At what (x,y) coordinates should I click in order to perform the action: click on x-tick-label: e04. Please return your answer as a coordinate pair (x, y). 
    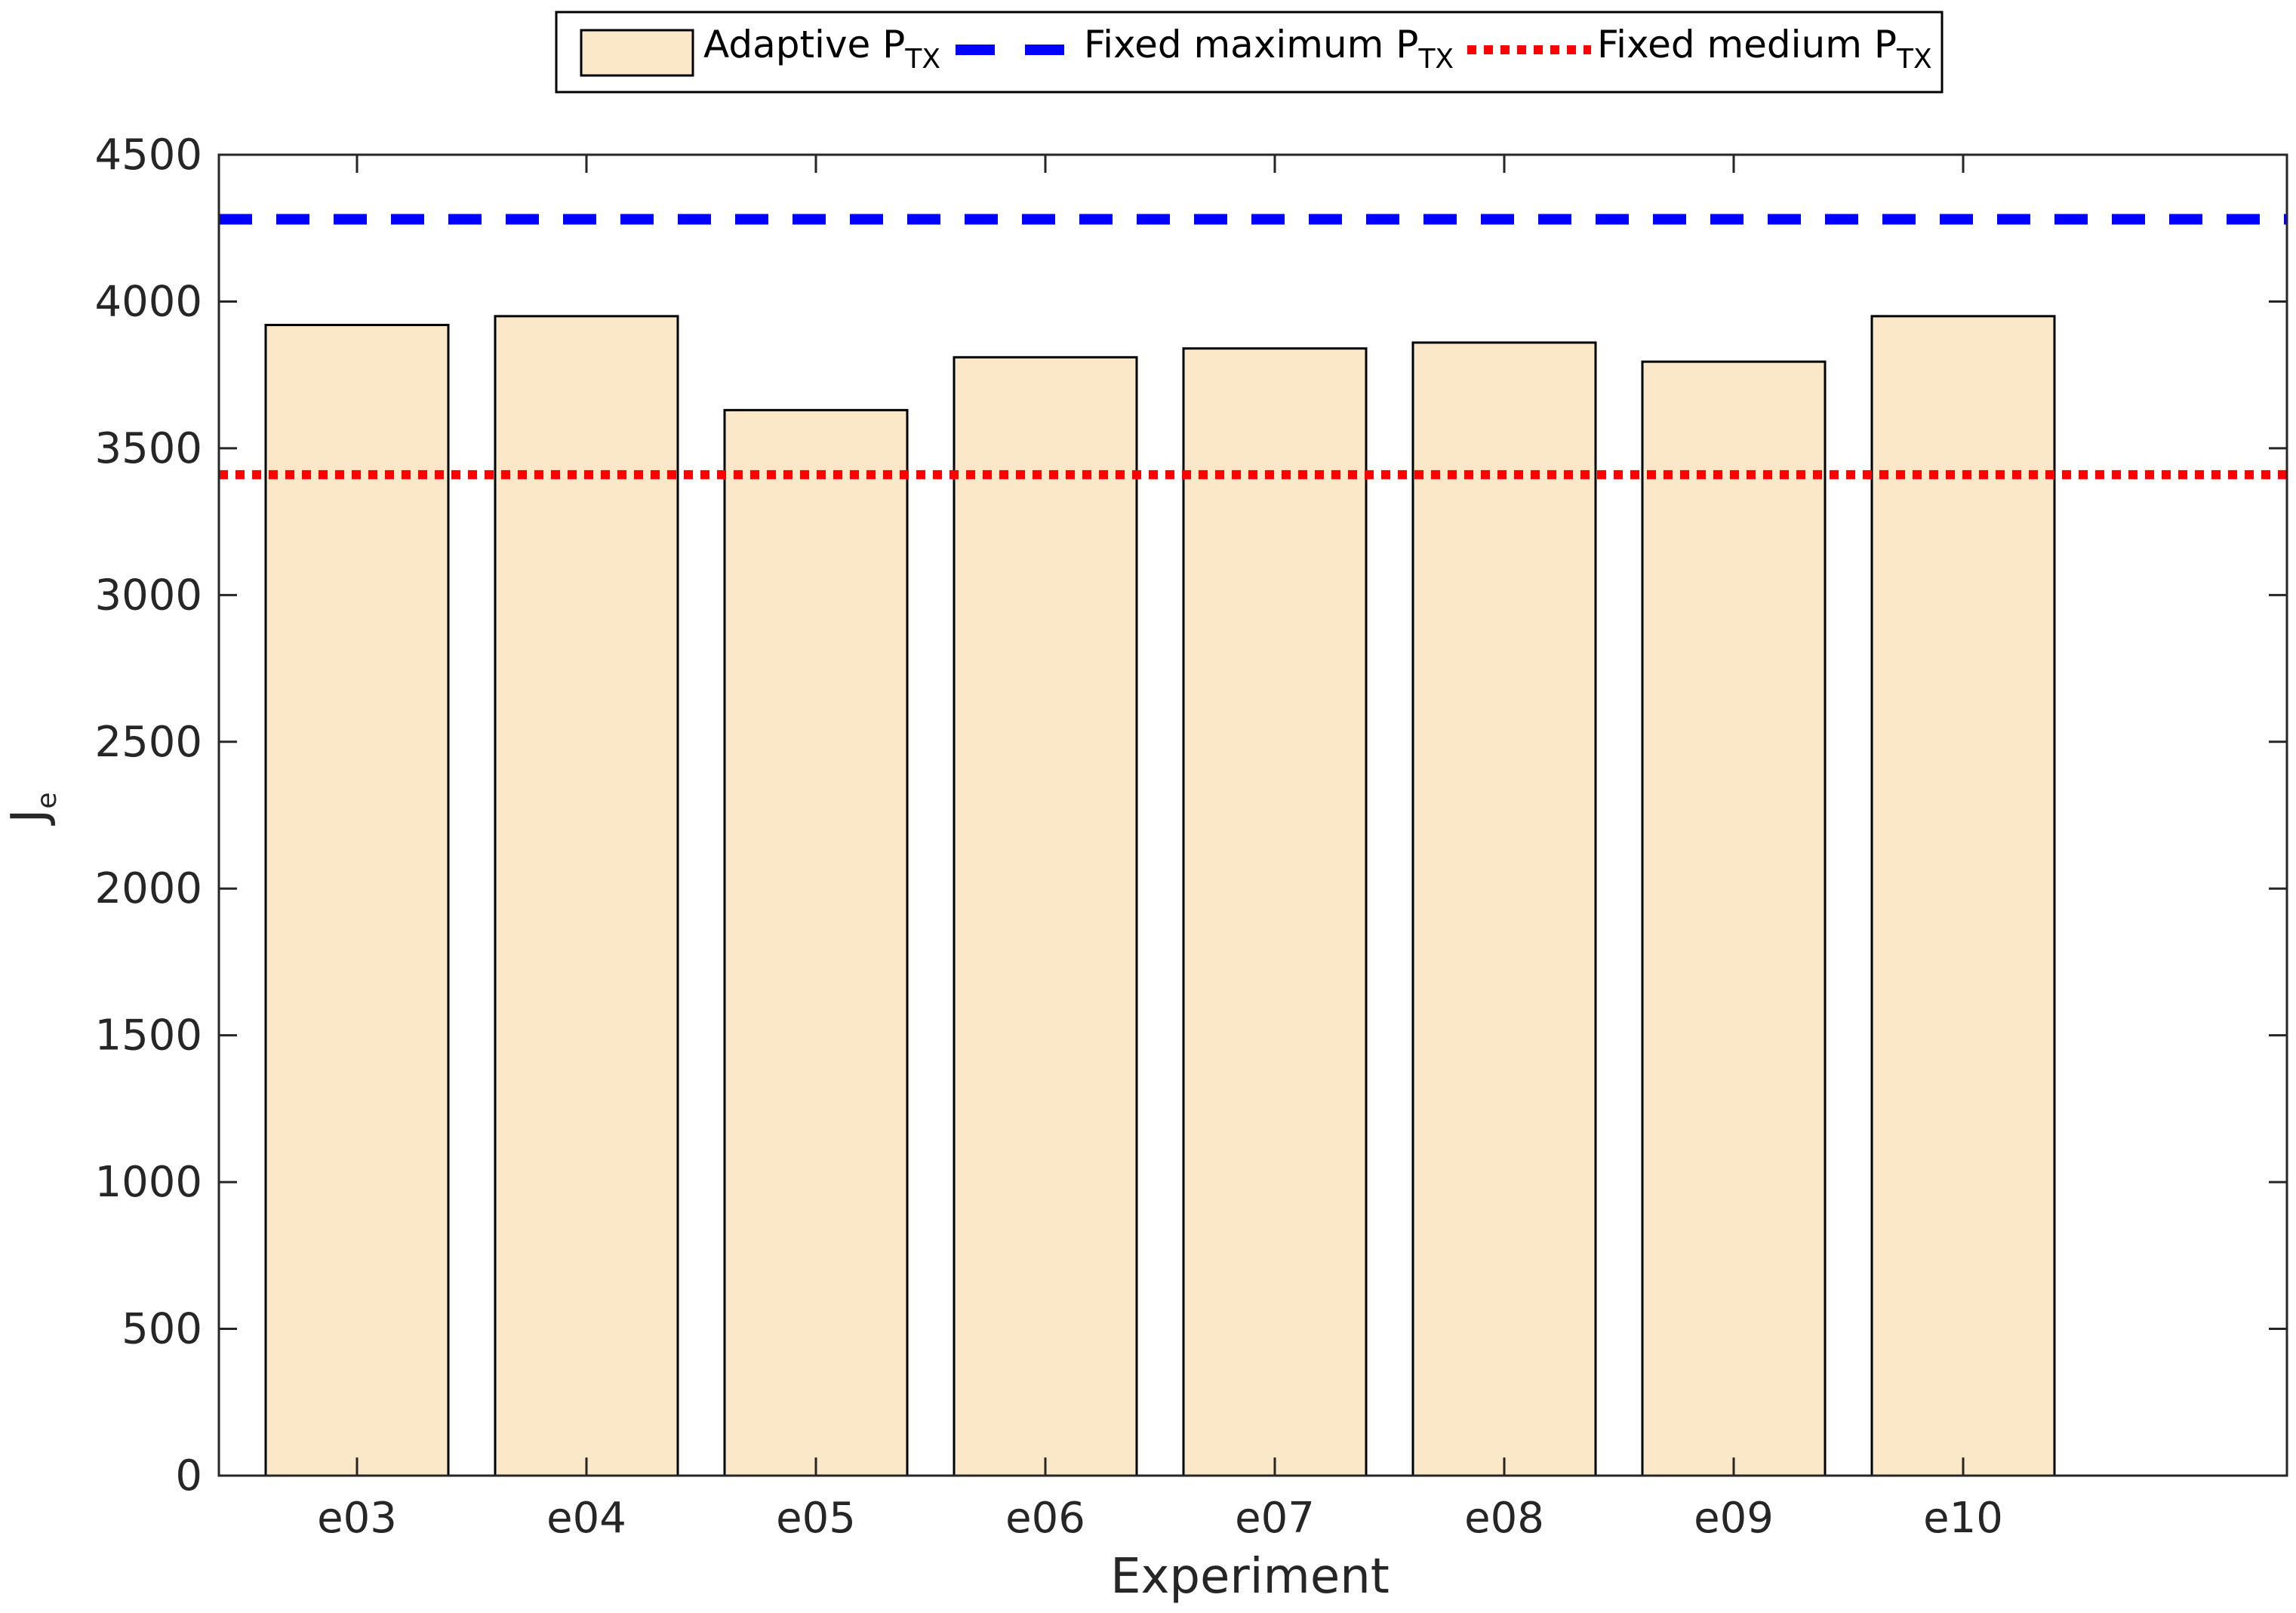
    Looking at the image, I should click on (586, 1518).